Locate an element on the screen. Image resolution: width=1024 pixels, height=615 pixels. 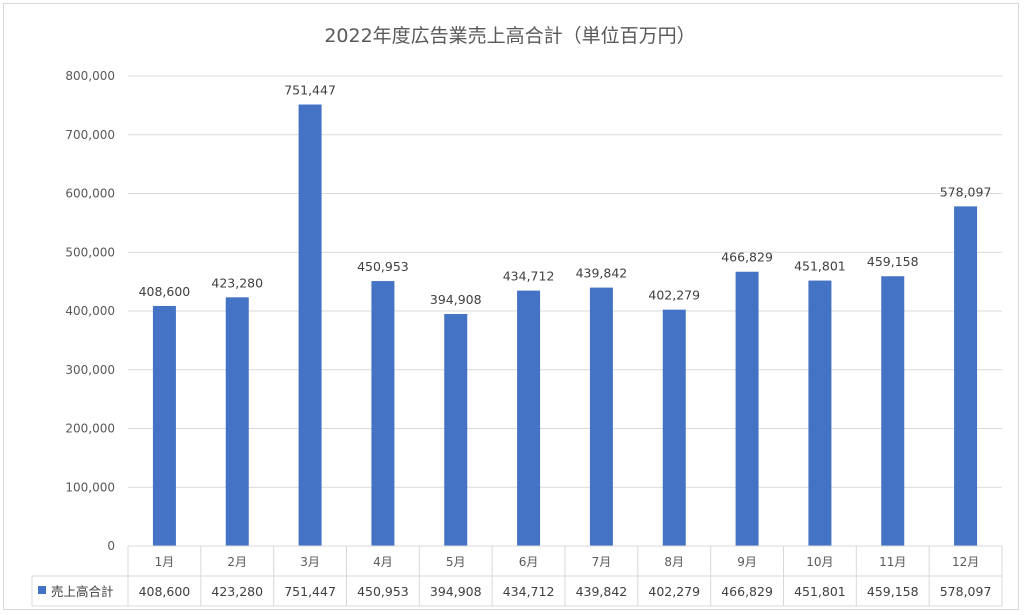
y-tick-label: 400,000 is located at coordinates (90, 311).